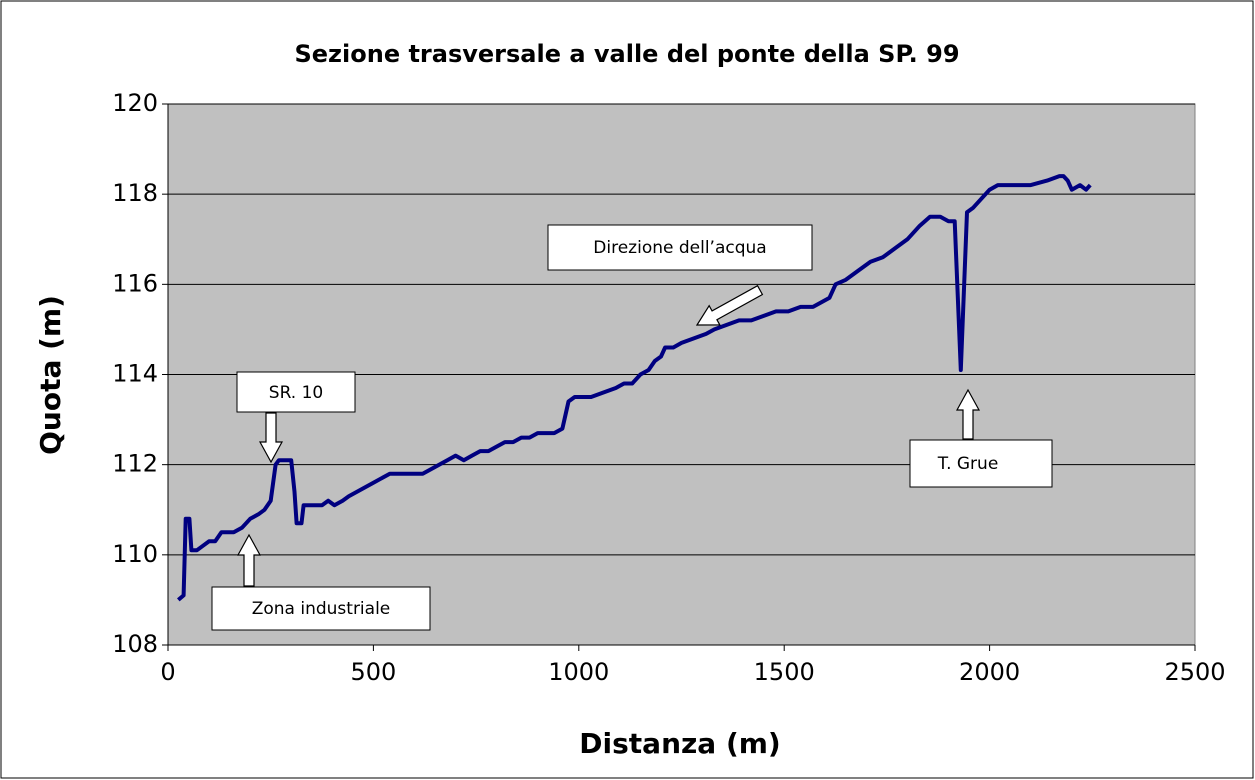 This screenshot has width=1255, height=780. Describe the element at coordinates (135, 374) in the screenshot. I see `y-tick-label: 114` at that location.